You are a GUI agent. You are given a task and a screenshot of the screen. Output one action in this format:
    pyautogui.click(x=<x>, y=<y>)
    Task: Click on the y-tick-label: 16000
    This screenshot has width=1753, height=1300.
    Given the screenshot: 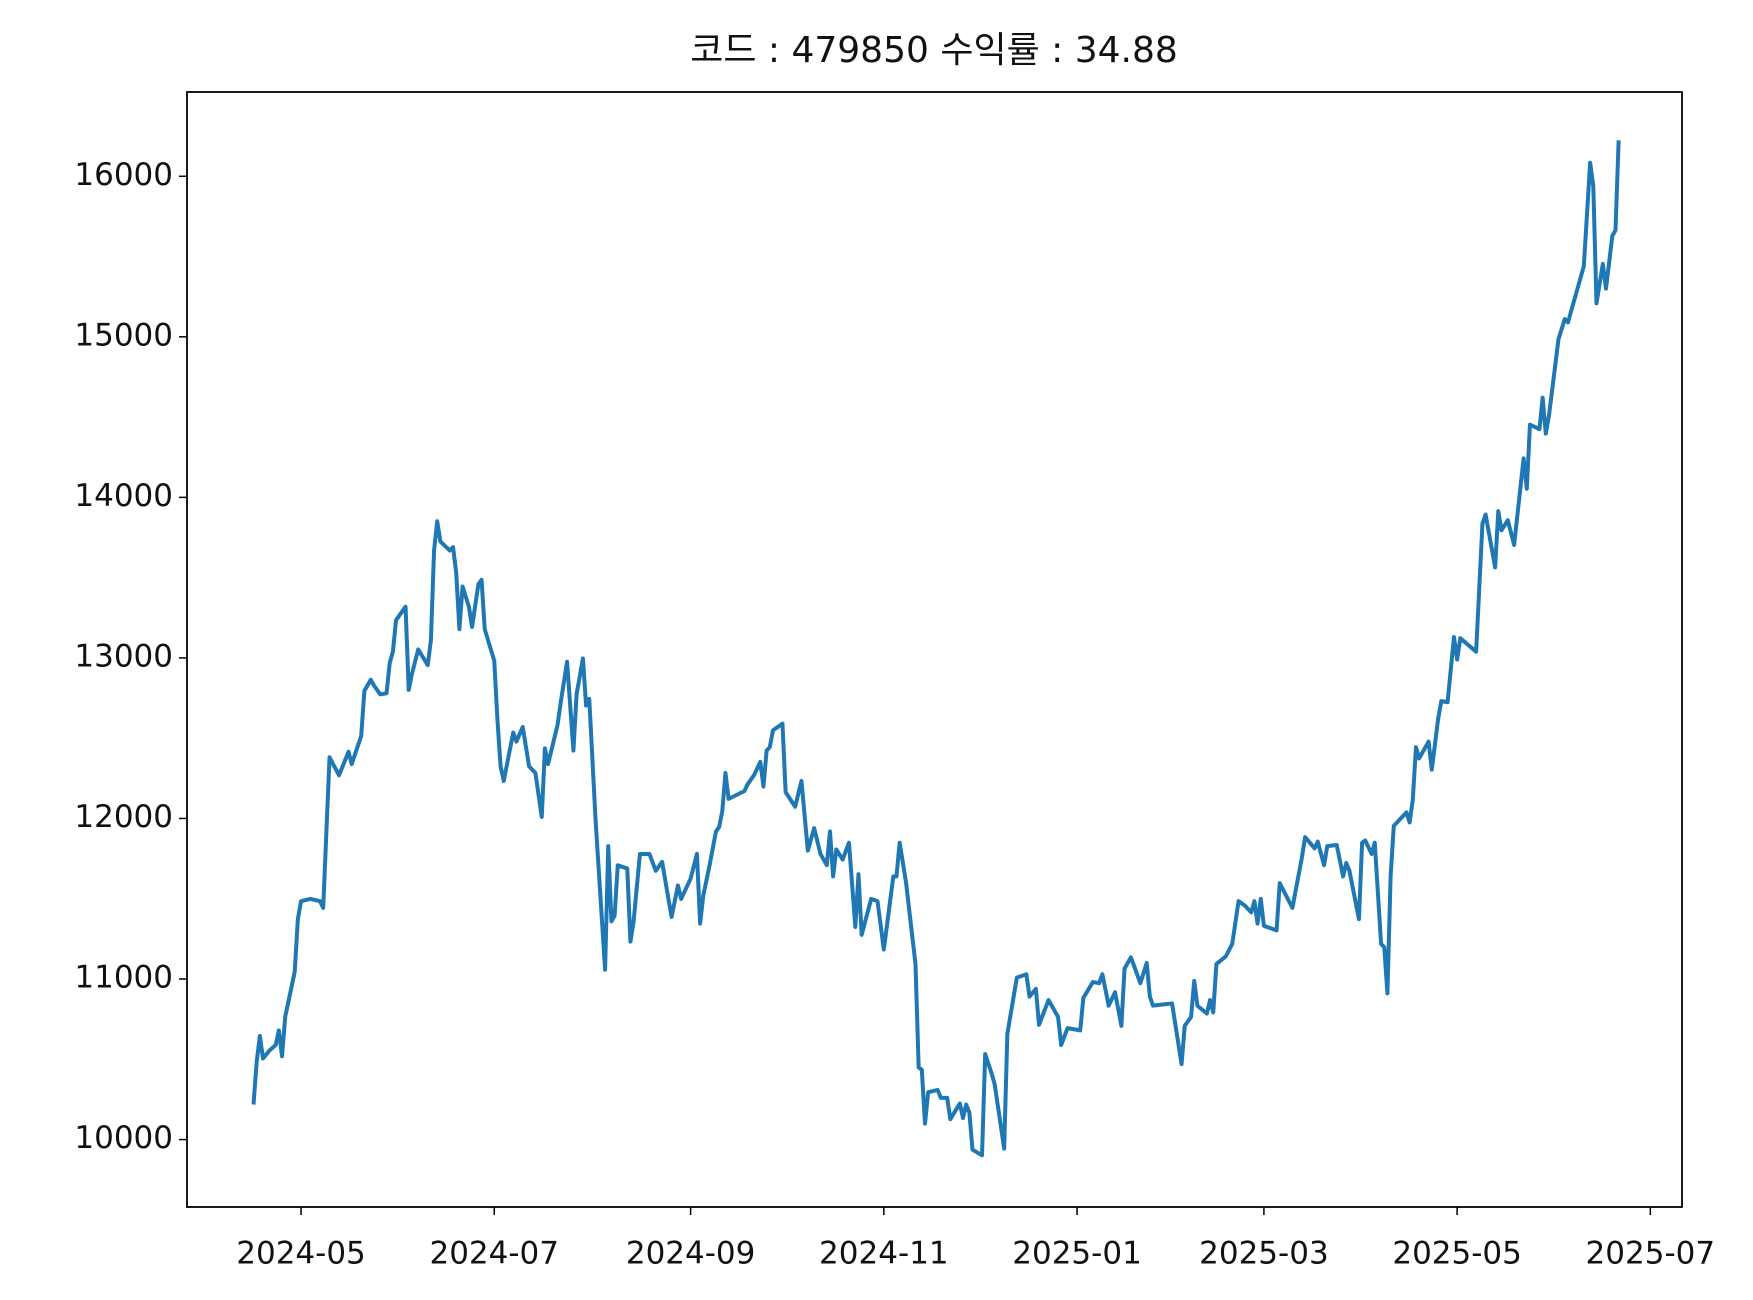 What is the action you would take?
    pyautogui.click(x=123, y=175)
    